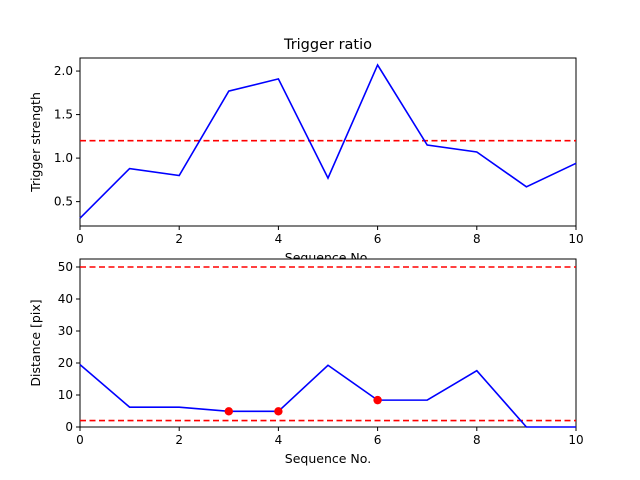 The width and height of the screenshot is (640, 480). Describe the element at coordinates (328, 458) in the screenshot. I see `x-axis-label: Sequence No.` at that location.